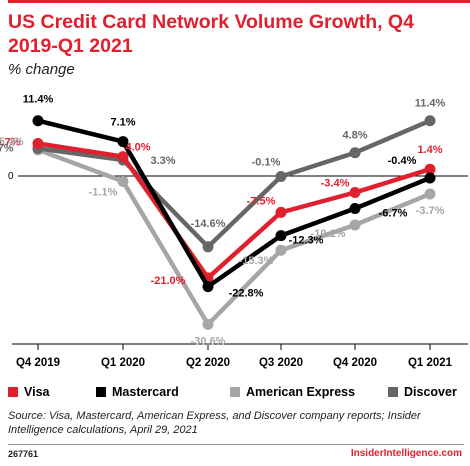  I want to click on zero-label: 0, so click(11, 176).